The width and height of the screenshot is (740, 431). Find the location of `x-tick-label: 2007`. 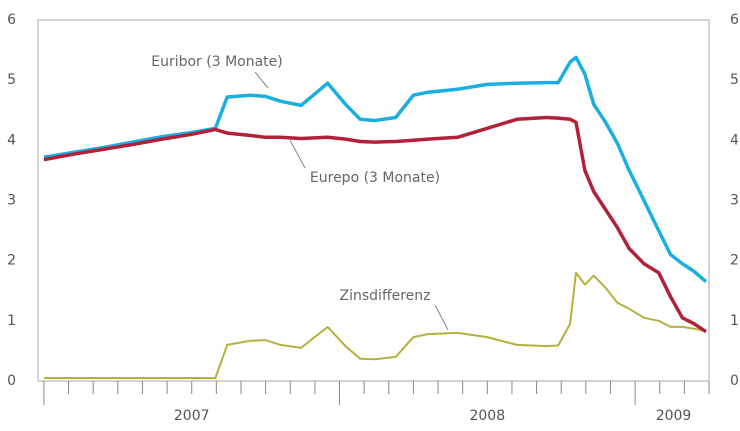

x-tick-label: 2007 is located at coordinates (192, 416).